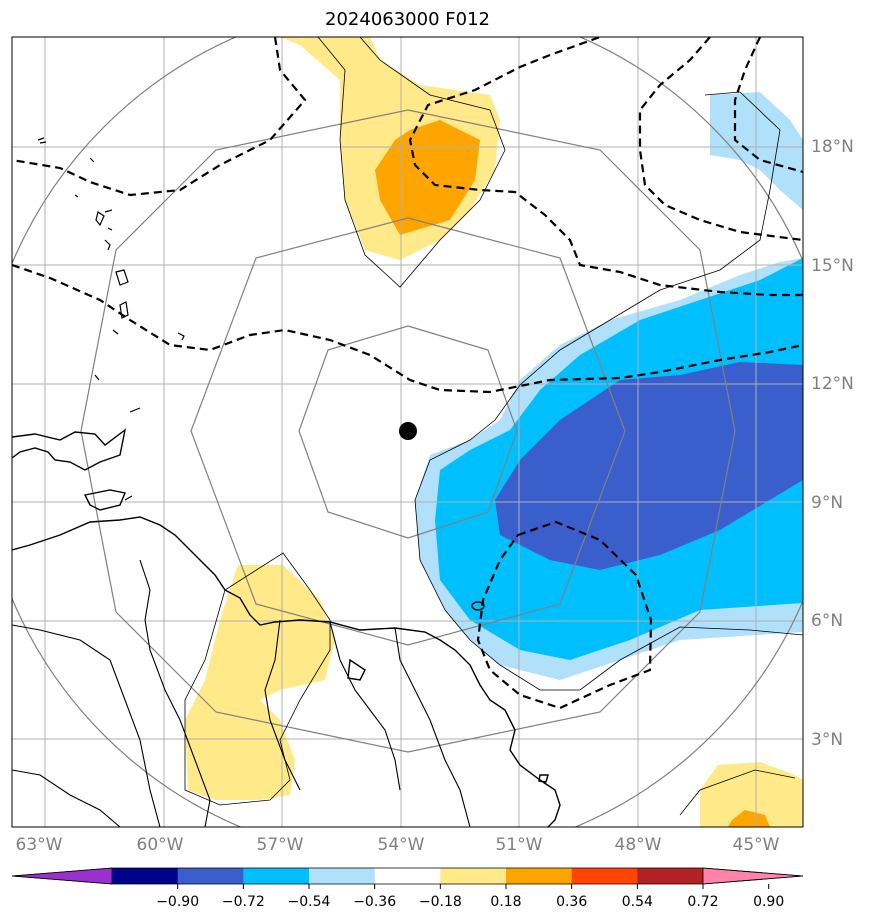 This screenshot has height=924, width=873. I want to click on lon-label: 51°W, so click(519, 845).